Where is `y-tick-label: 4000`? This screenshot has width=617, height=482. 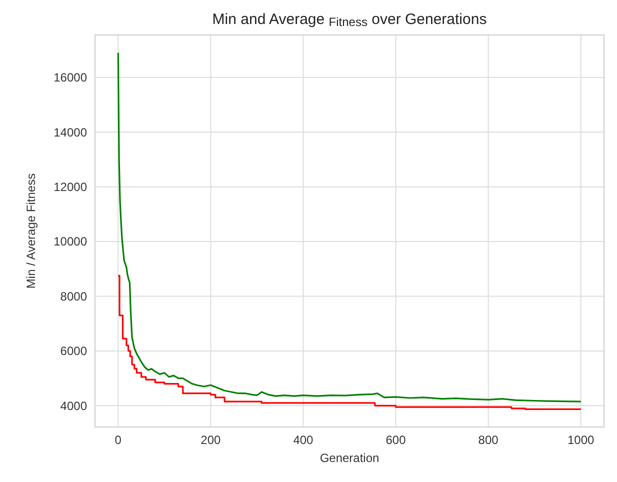
y-tick-label: 4000 is located at coordinates (74, 405).